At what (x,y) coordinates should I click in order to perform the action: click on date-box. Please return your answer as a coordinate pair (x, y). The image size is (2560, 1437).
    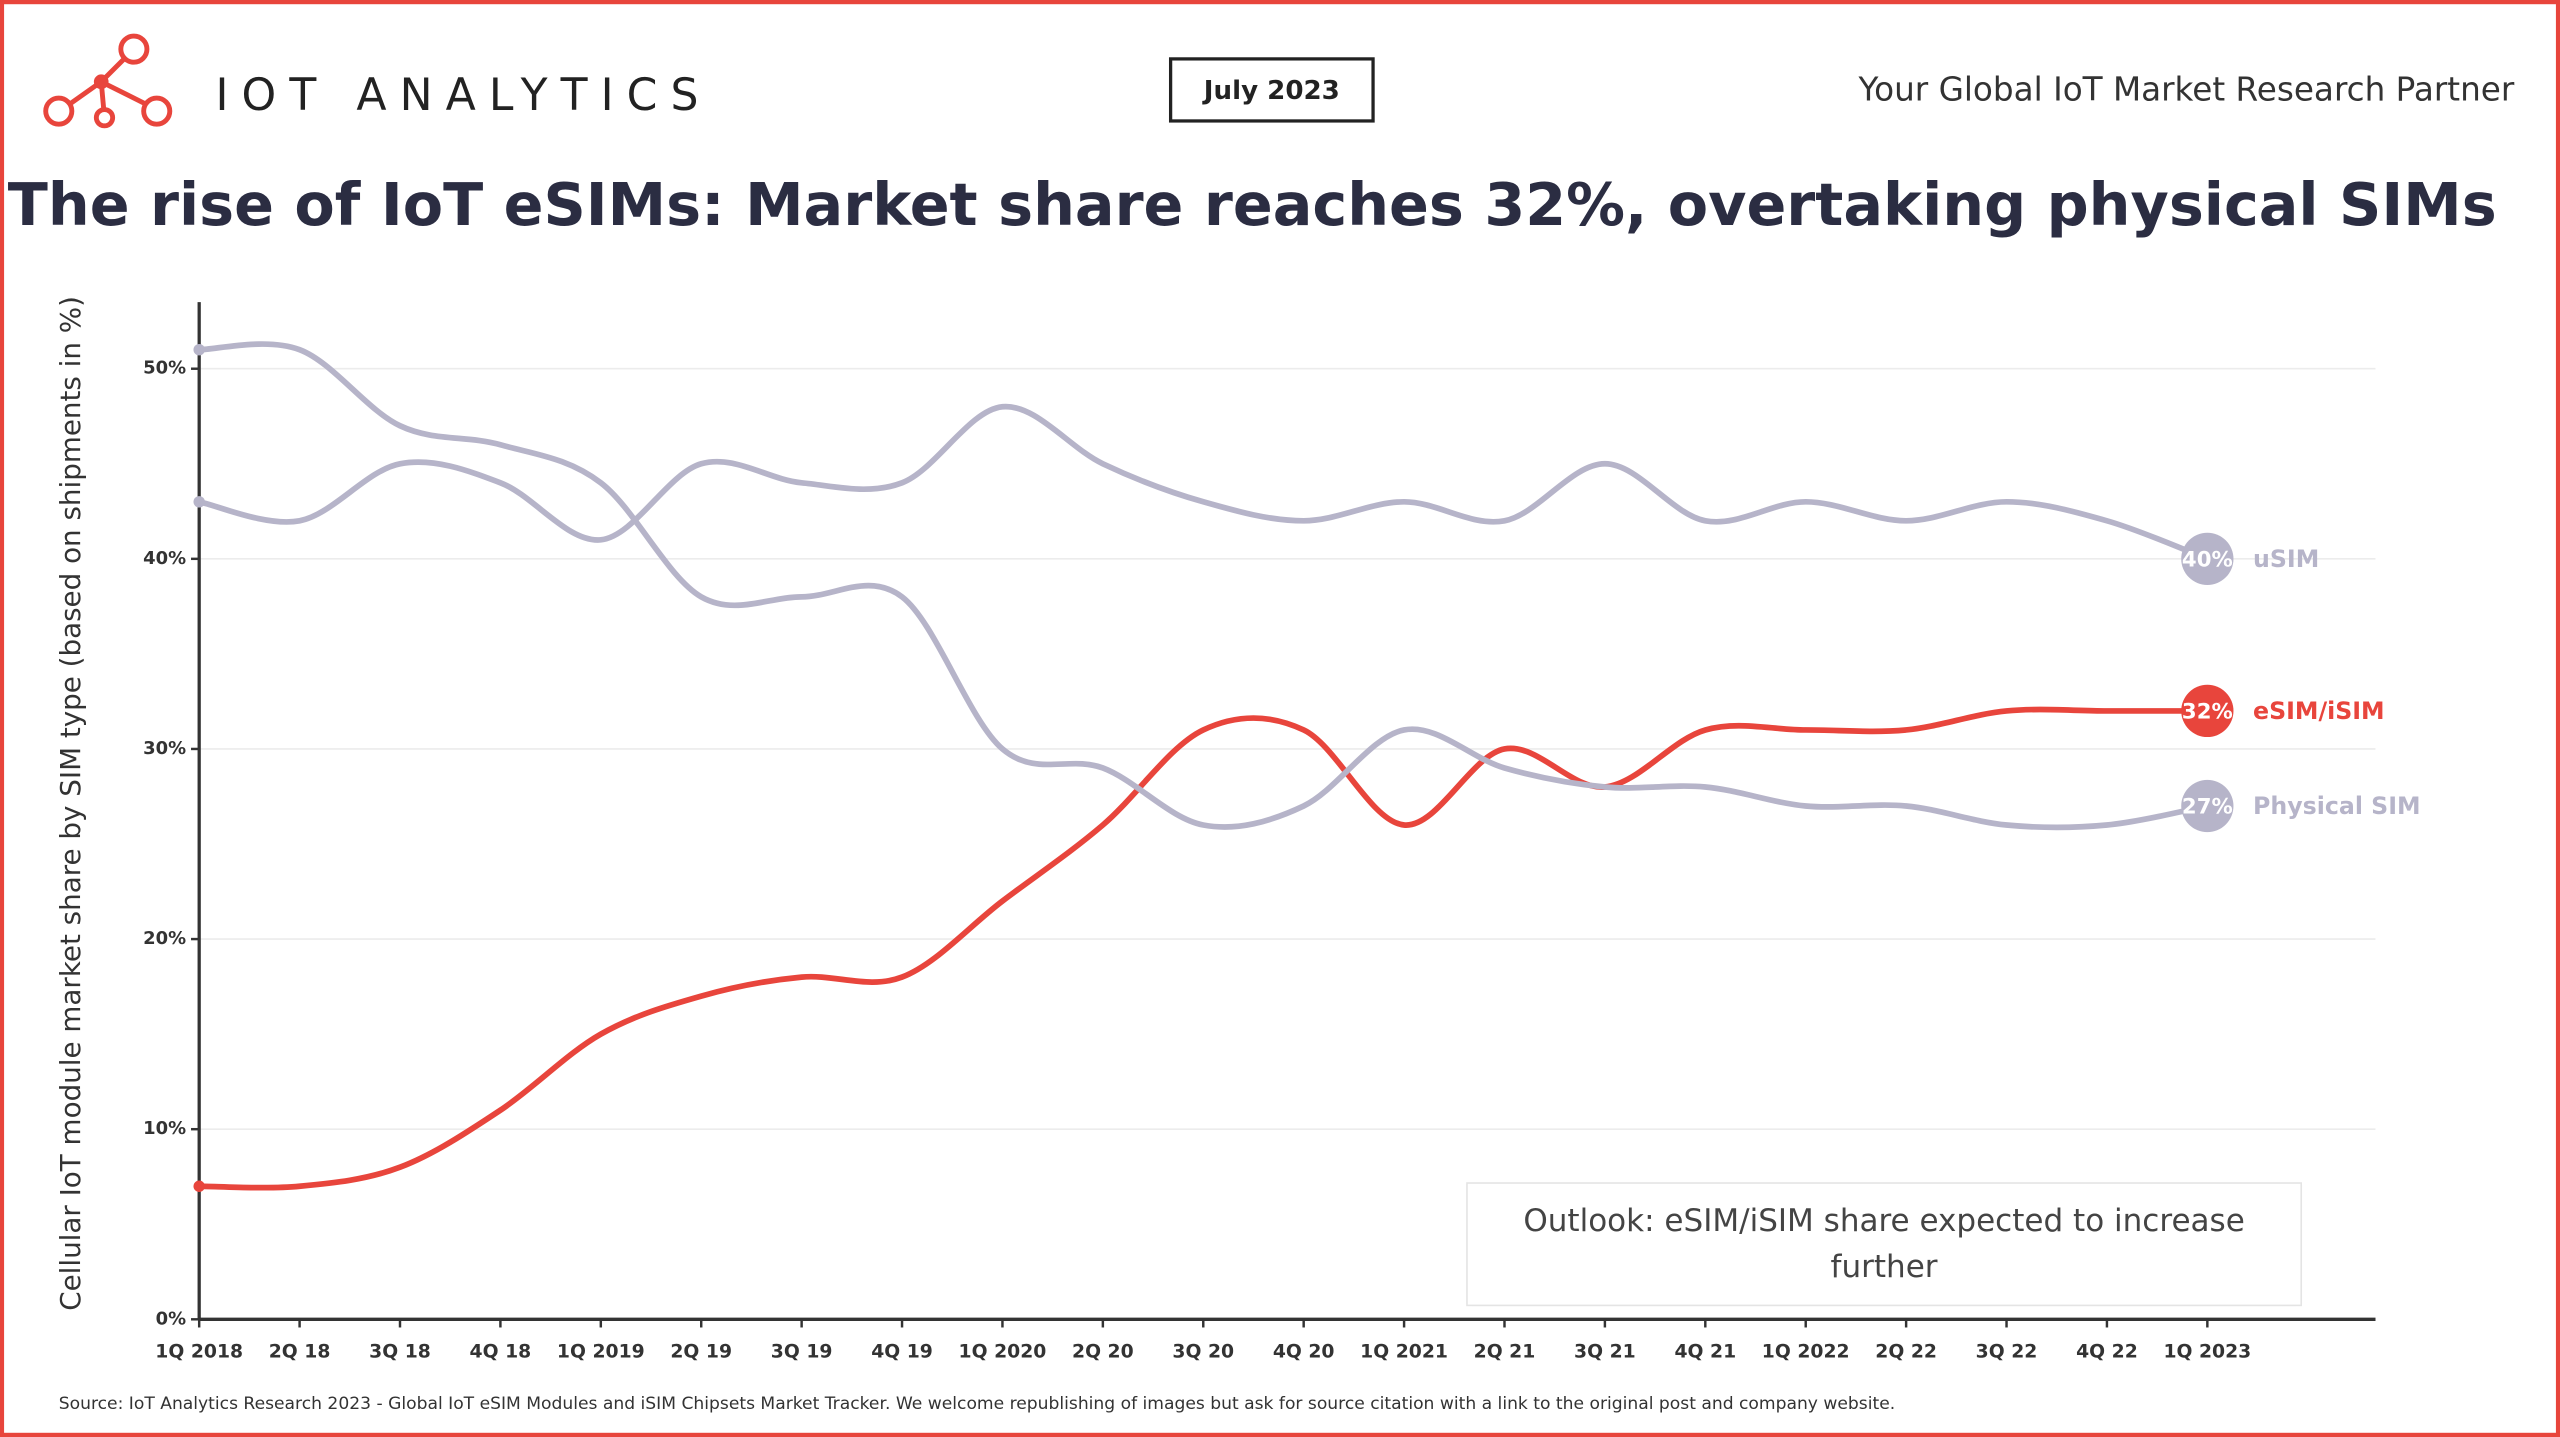
    Looking at the image, I should click on (1271, 90).